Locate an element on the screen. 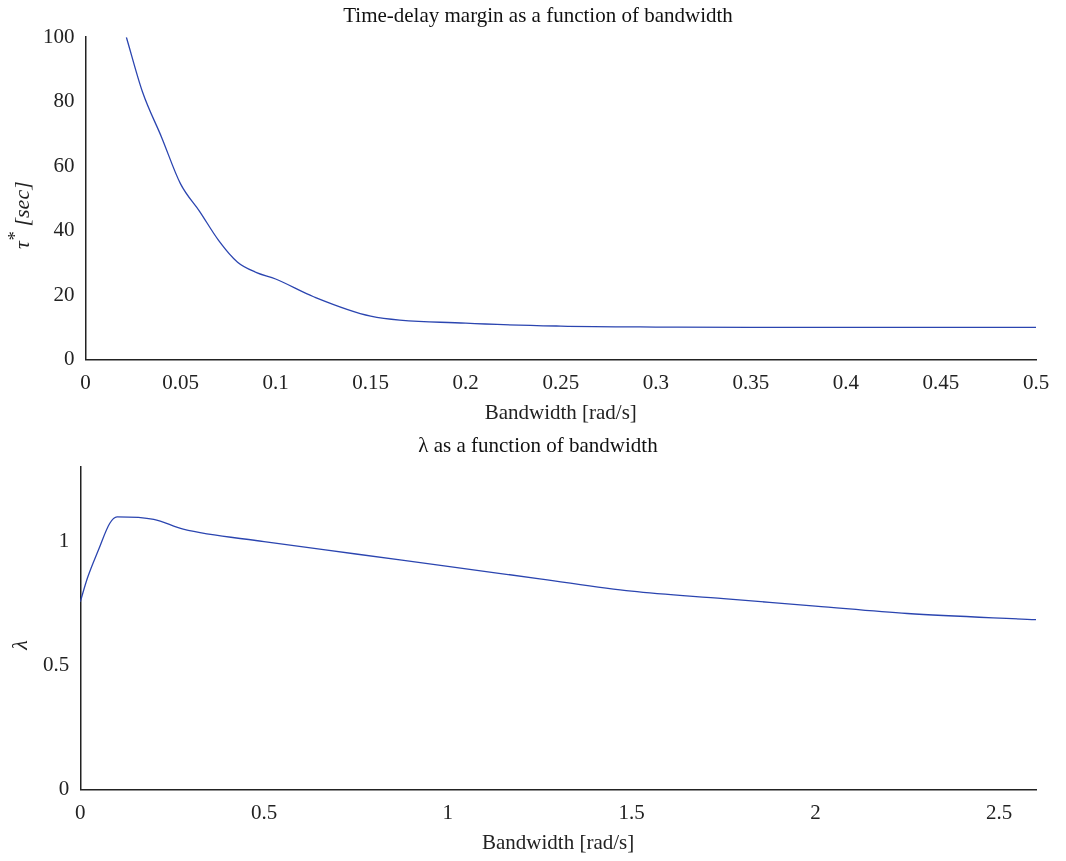  chart-title: λ as a function of bandwidth is located at coordinates (538, 445).